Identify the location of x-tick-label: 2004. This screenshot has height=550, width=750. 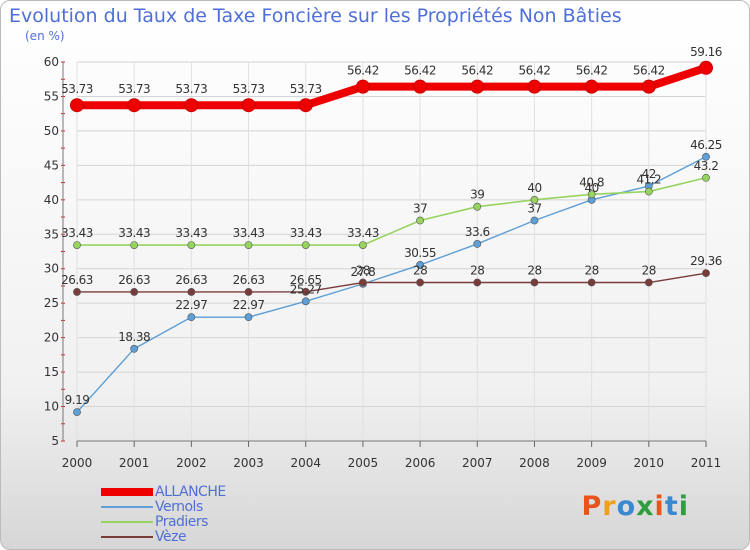
(305, 463).